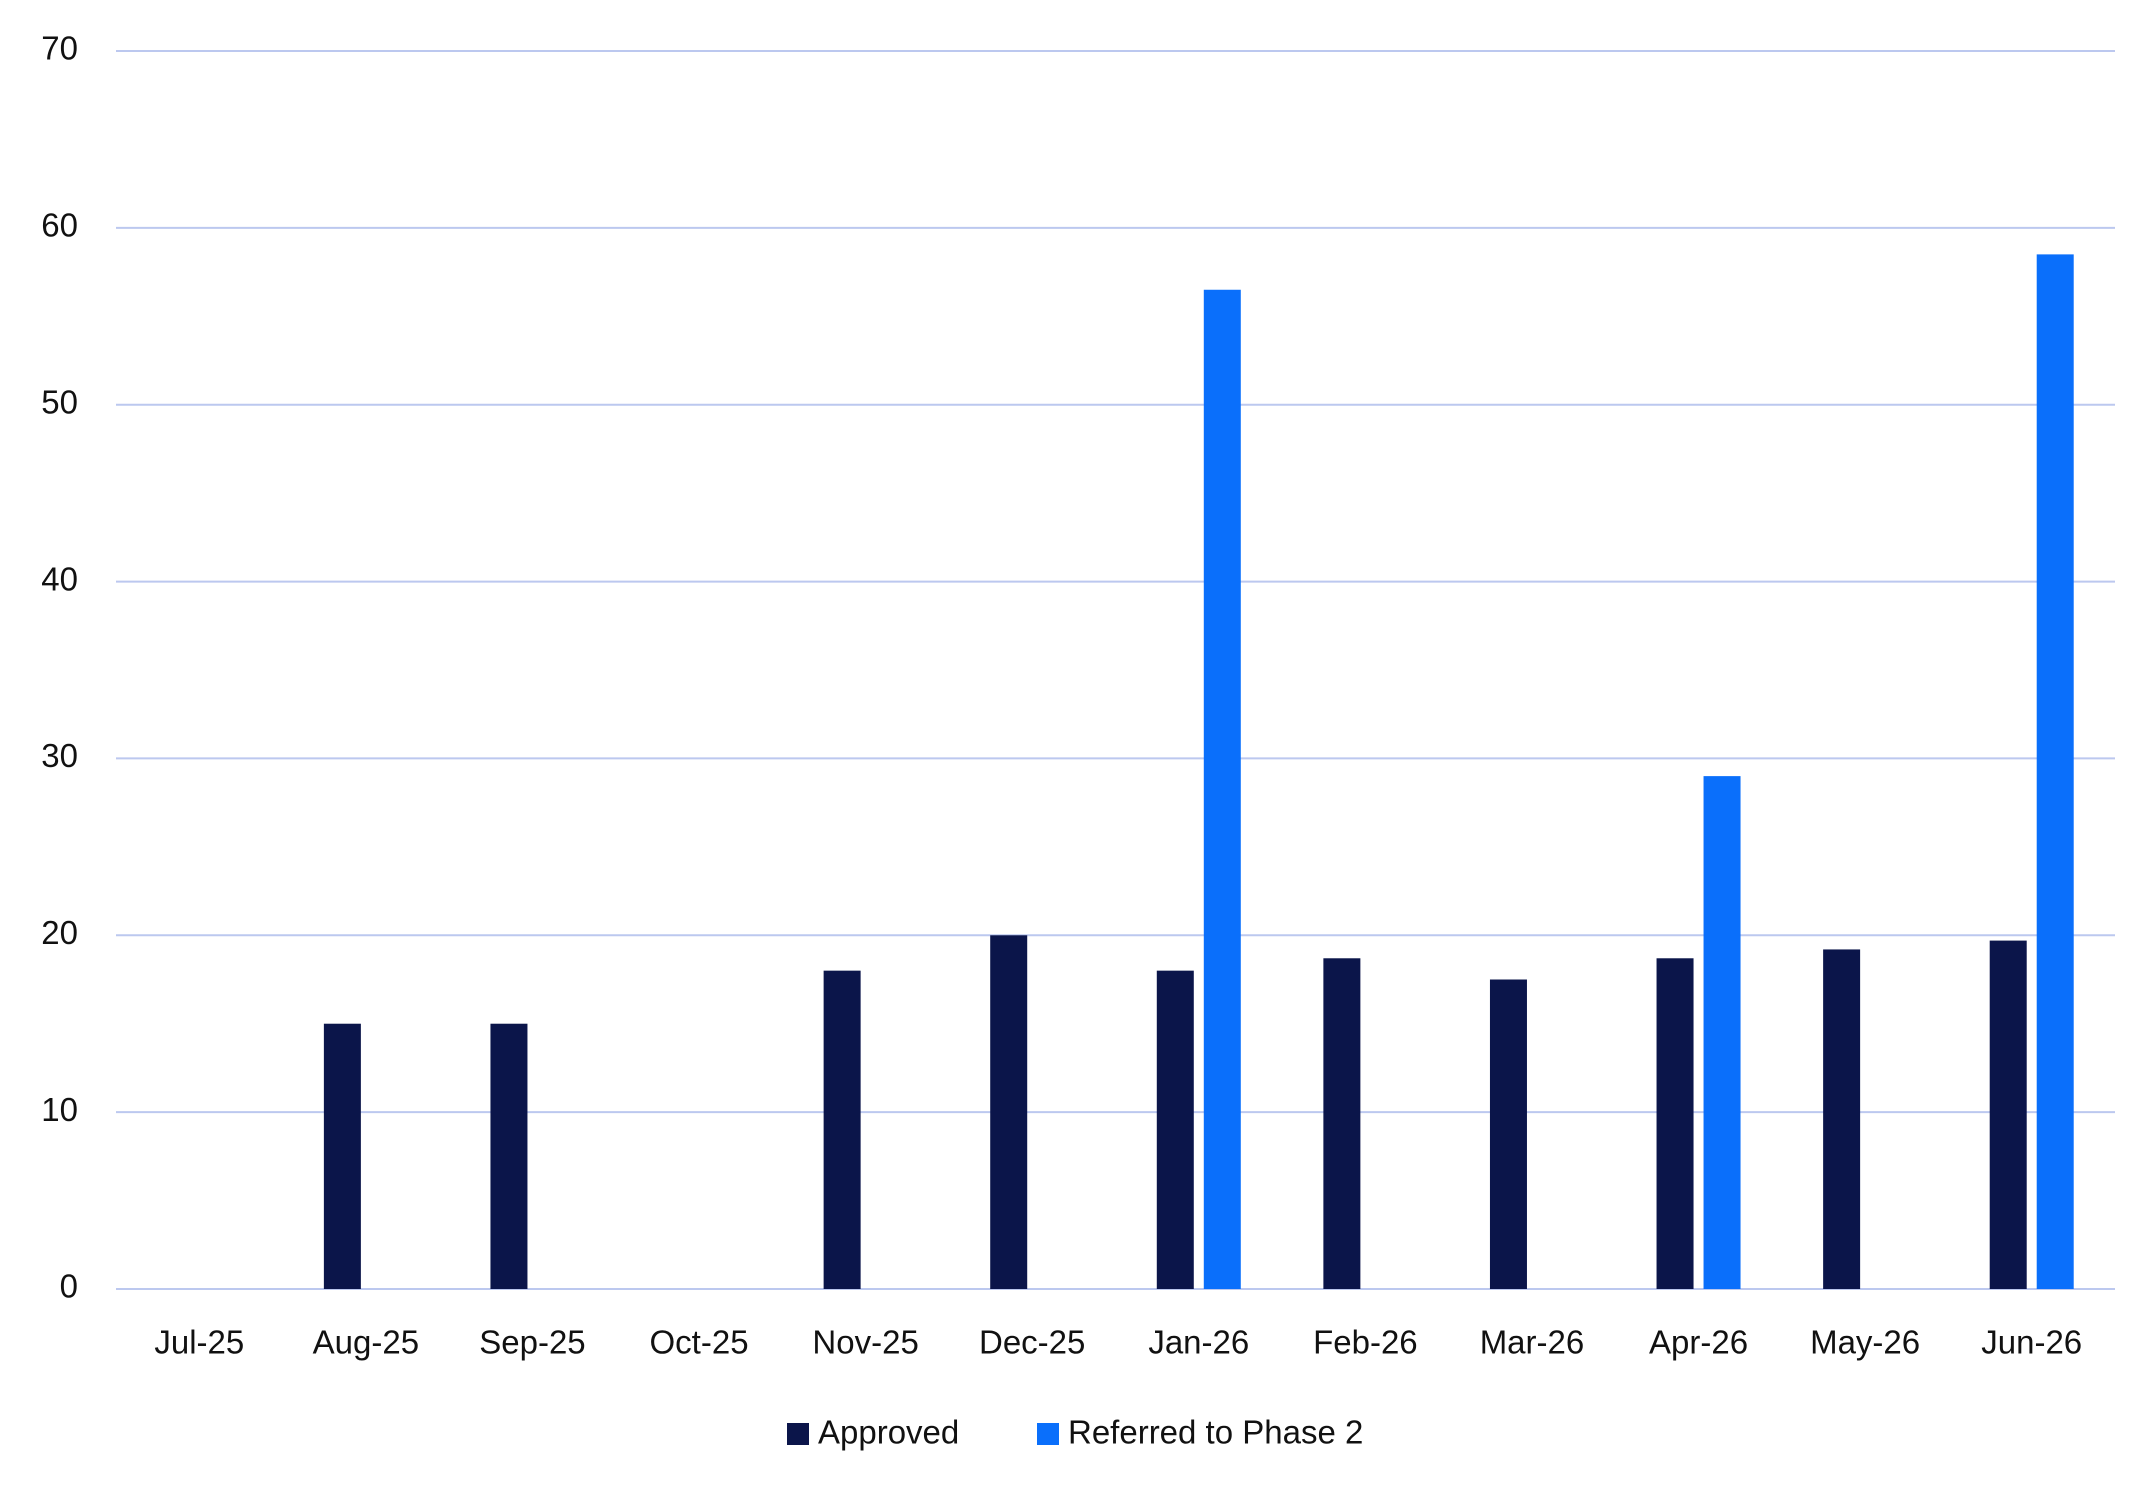 This screenshot has width=2145, height=1490. Describe the element at coordinates (1532, 1342) in the screenshot. I see `x-tick-label: Mar-26` at that location.